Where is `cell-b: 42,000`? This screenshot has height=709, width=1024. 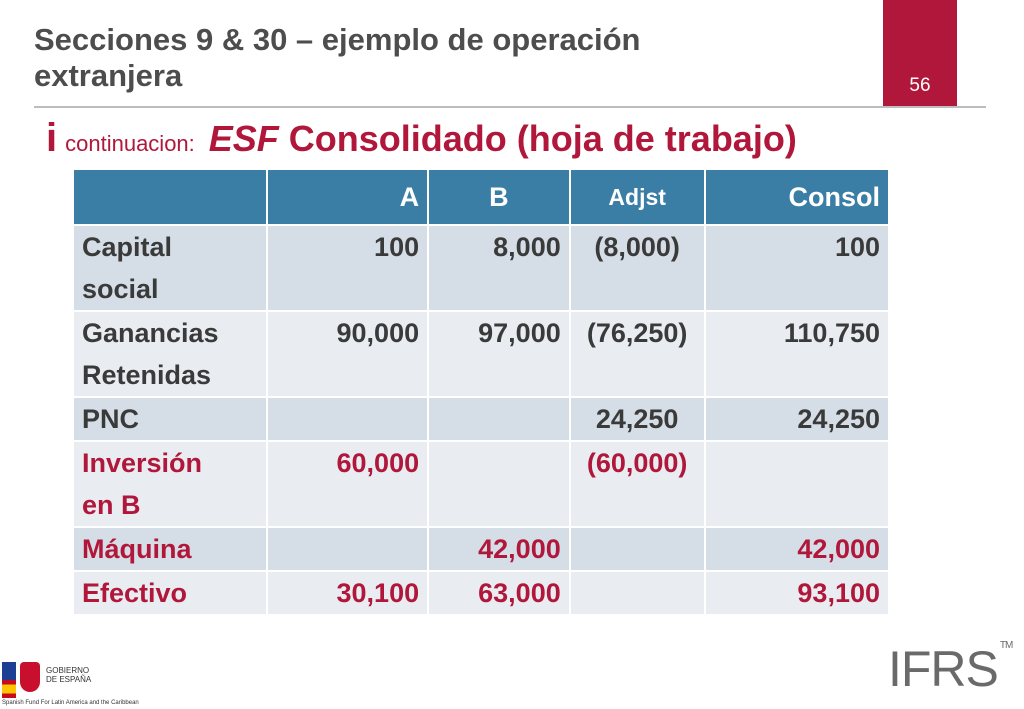 cell-b: 42,000 is located at coordinates (499, 549).